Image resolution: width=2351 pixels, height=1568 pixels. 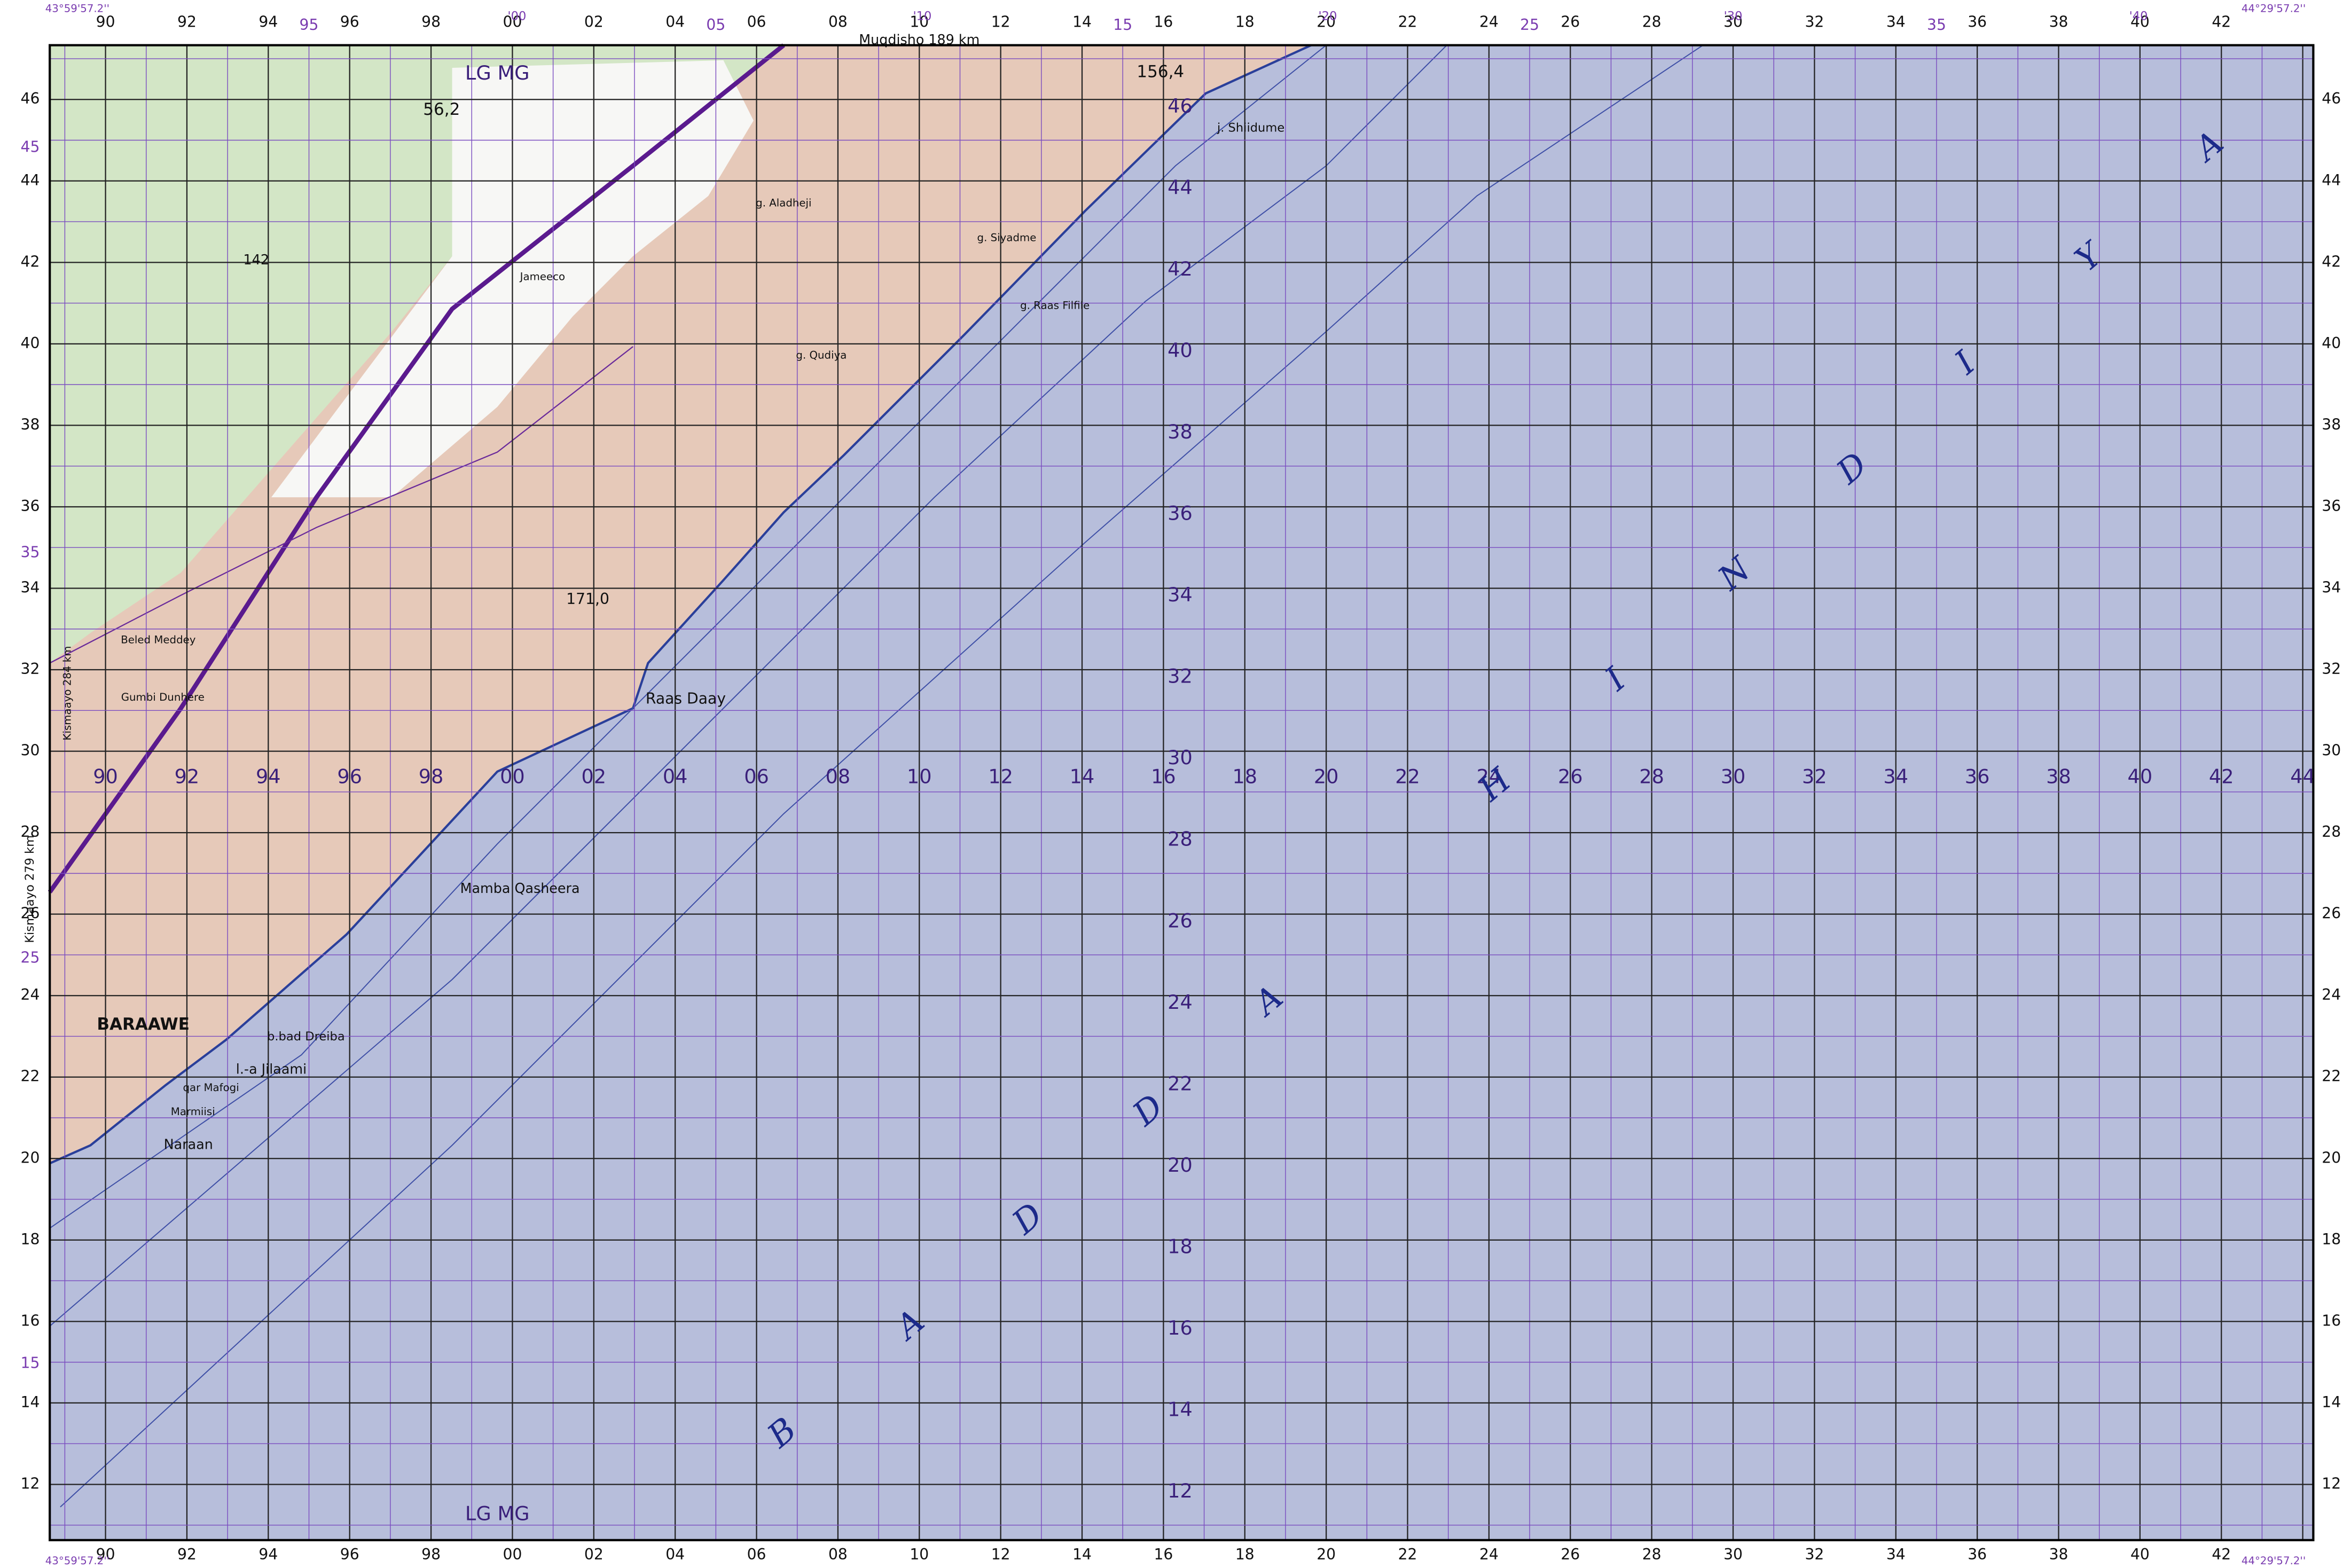 What do you see at coordinates (2141, 776) in the screenshot?
I see `grid-label-inner: 40` at bounding box center [2141, 776].